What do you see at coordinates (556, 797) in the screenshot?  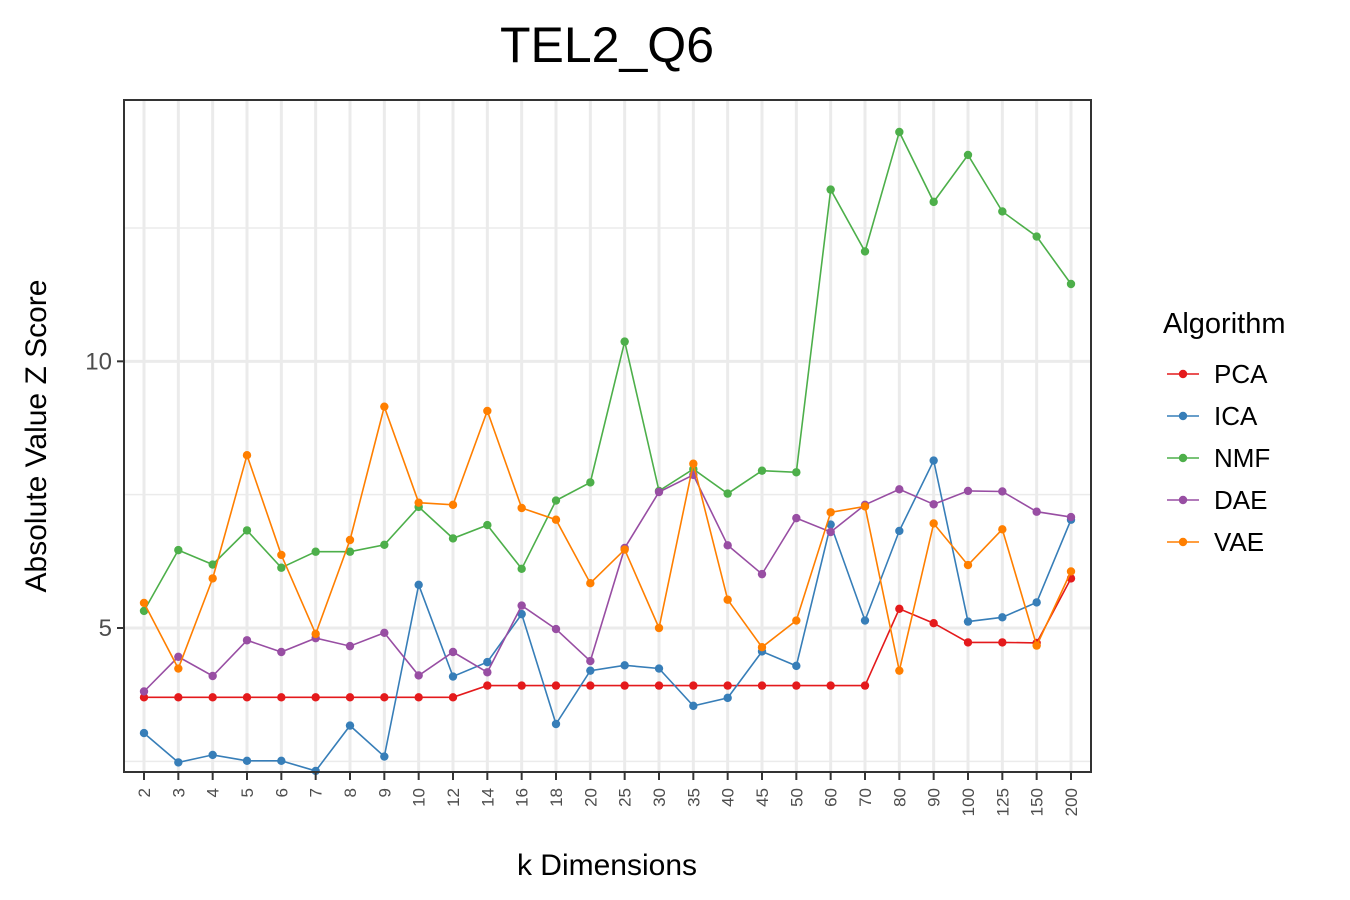 I see `x-tick-label: 18` at bounding box center [556, 797].